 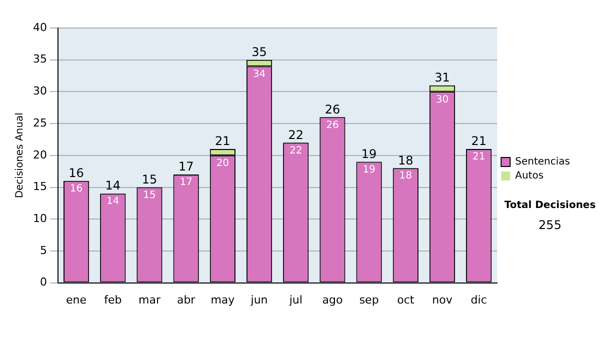 What do you see at coordinates (259, 51) in the screenshot?
I see `total-label: 35` at bounding box center [259, 51].